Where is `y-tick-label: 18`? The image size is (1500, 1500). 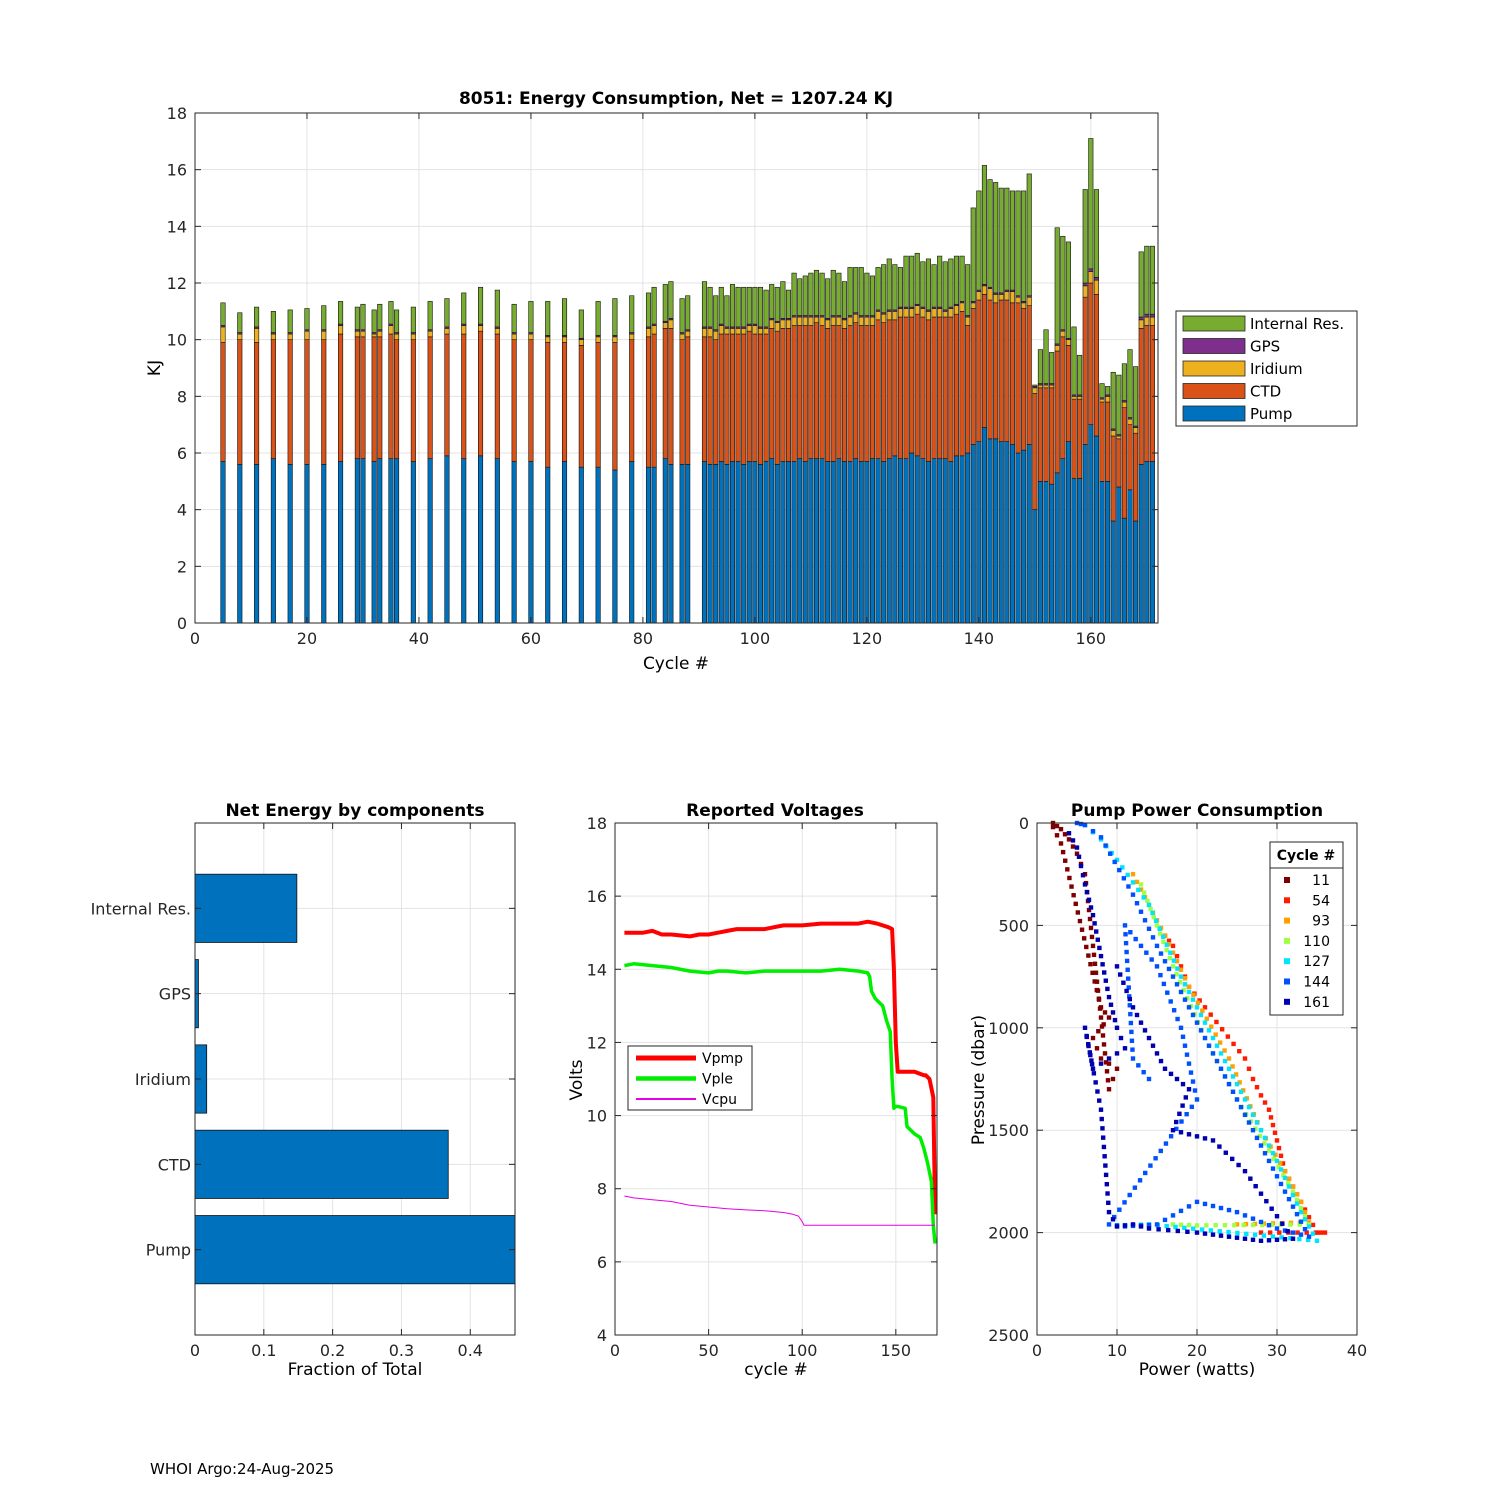
y-tick-label: 18 is located at coordinates (597, 823).